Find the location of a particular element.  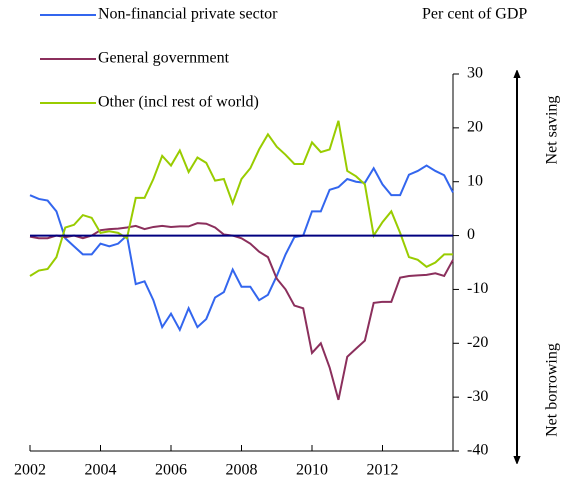

y-tick-label: 0 is located at coordinates (471, 234).